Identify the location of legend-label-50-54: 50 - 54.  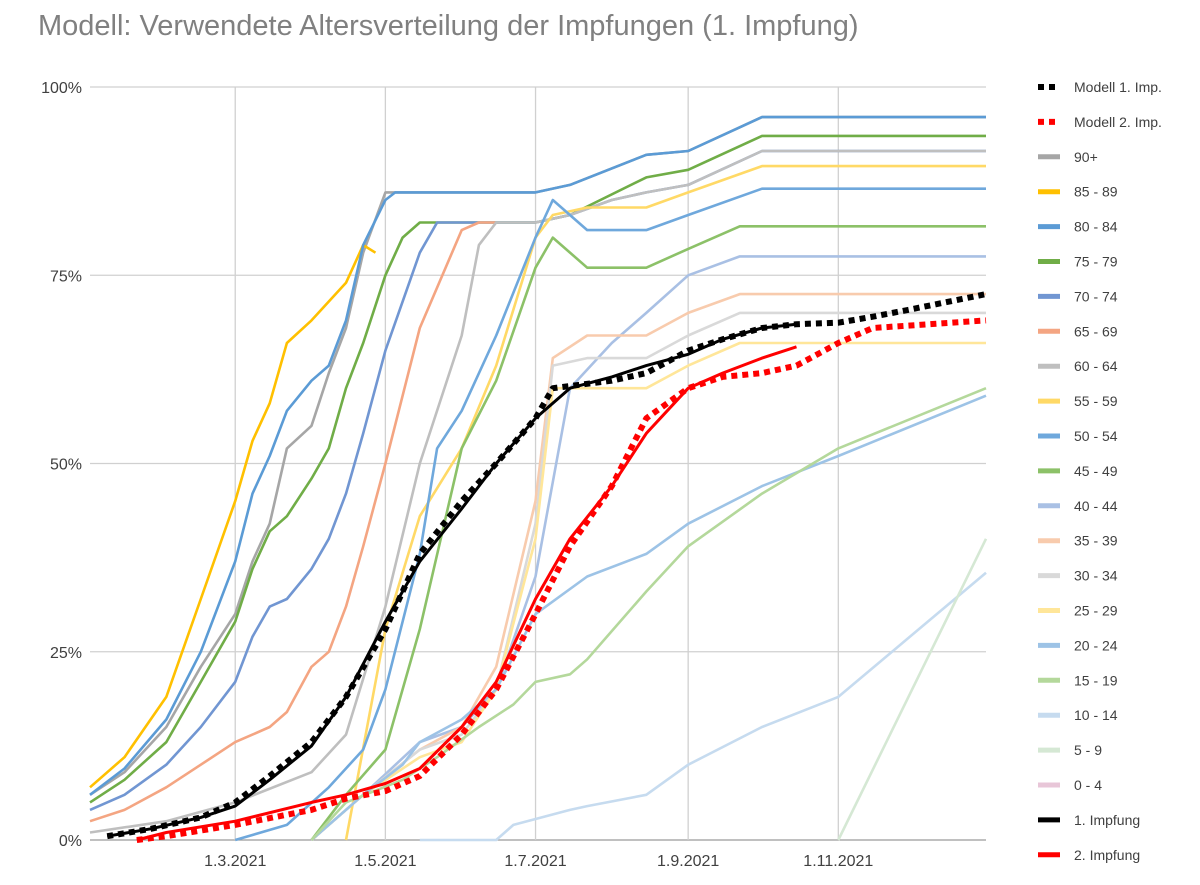
(1096, 436).